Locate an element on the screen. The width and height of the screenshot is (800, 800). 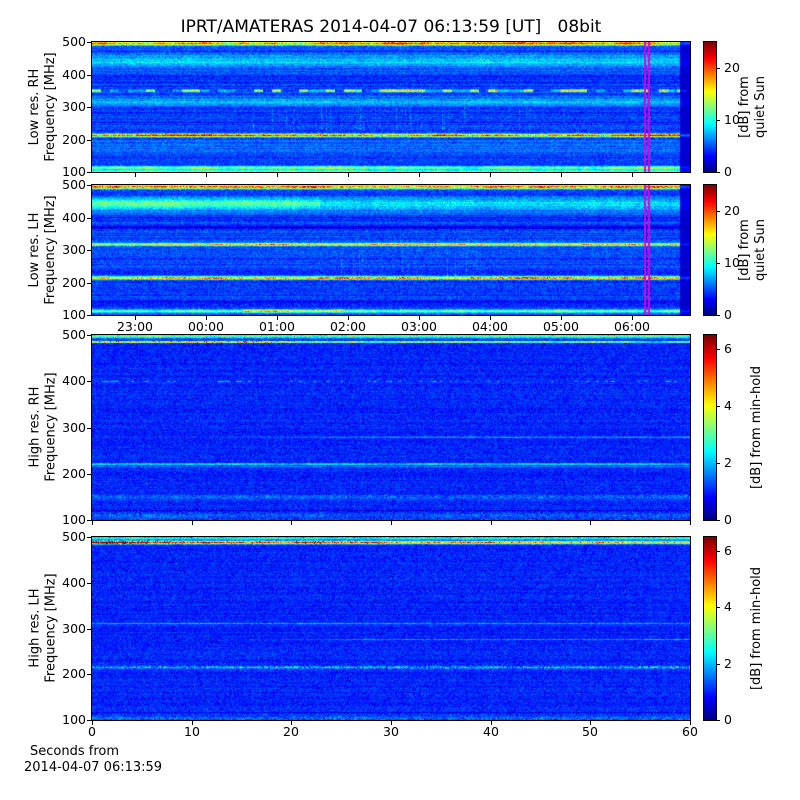
seconds-tick-label: 30 is located at coordinates (391, 731).